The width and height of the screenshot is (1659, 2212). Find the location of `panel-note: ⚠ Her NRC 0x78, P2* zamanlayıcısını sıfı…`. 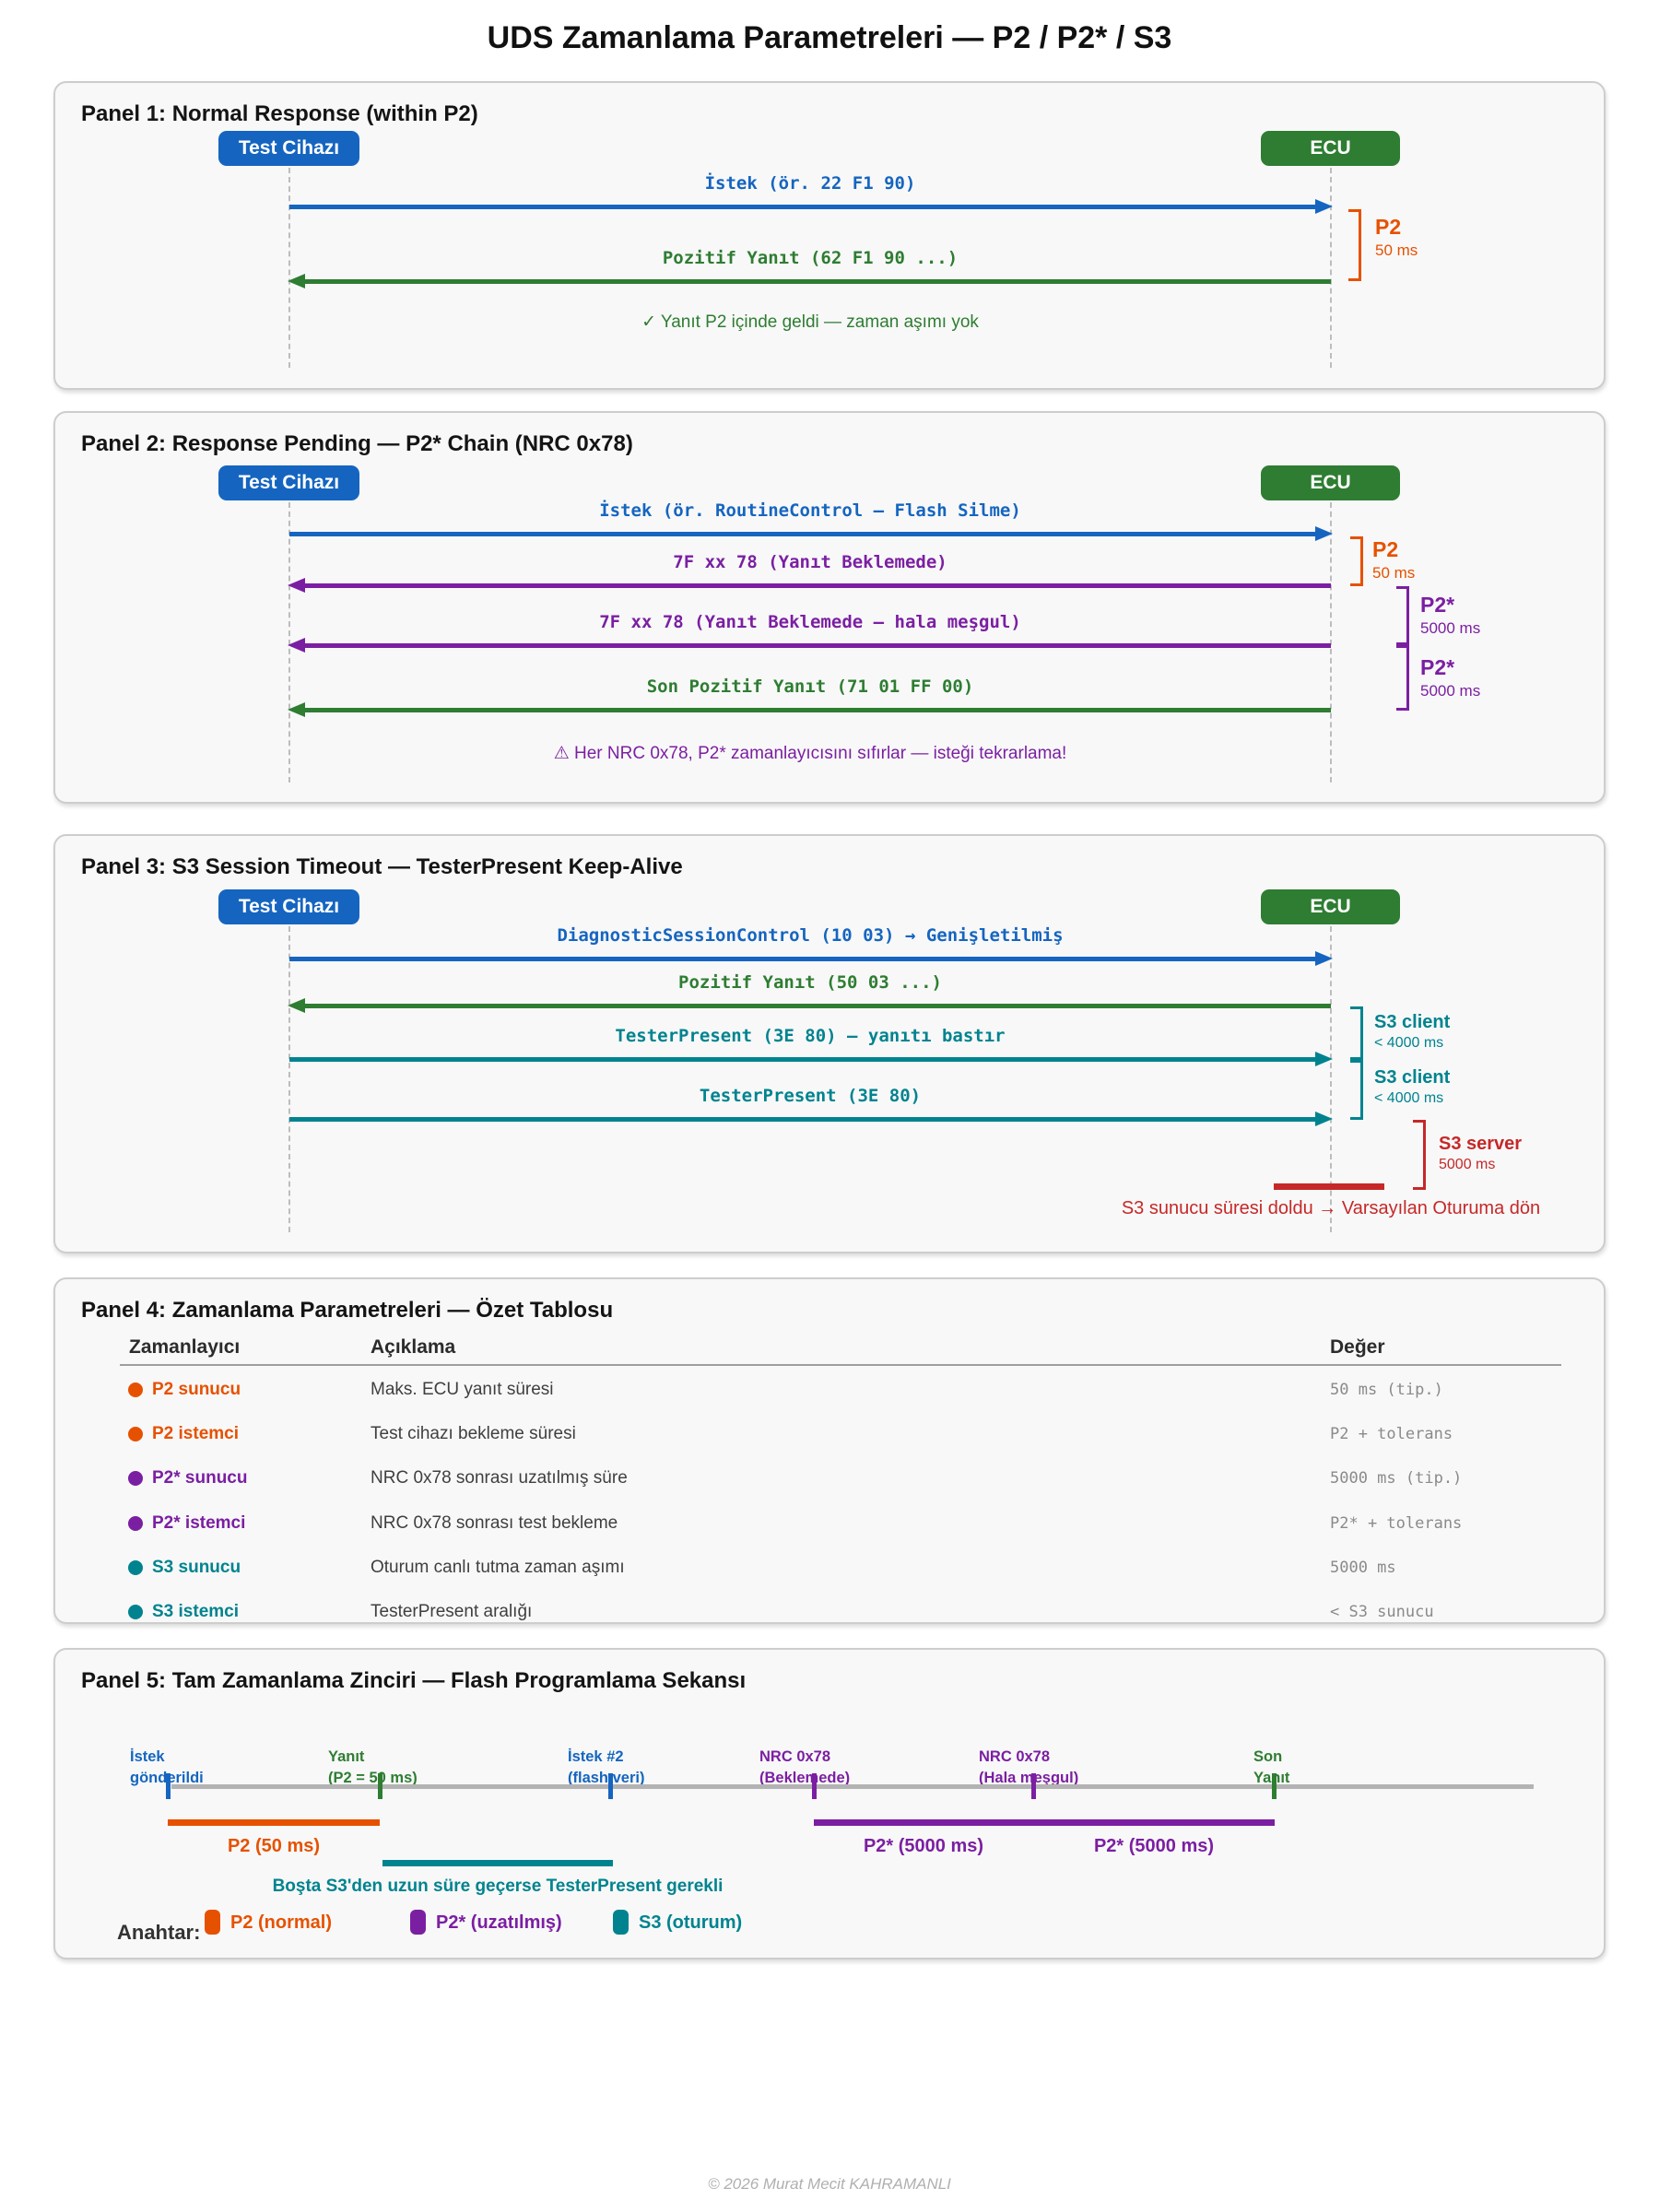

panel-note: ⚠ Her NRC 0x78, P2* zamanlayıcısını sıfı… is located at coordinates (810, 753).